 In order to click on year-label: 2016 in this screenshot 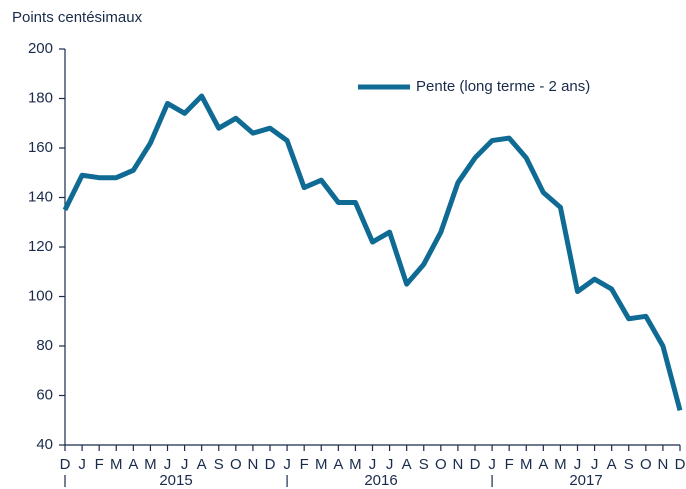, I will do `click(380, 480)`.